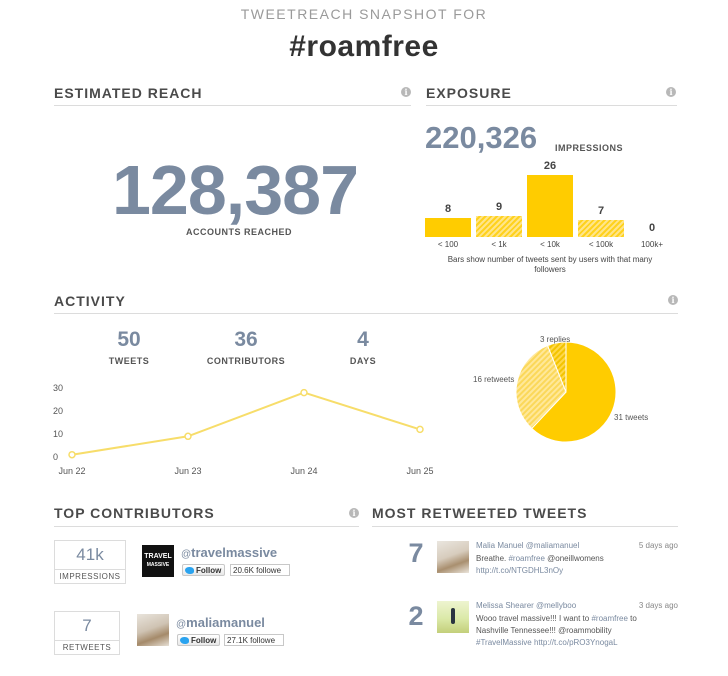 This screenshot has height=676, width=728. What do you see at coordinates (303, 471) in the screenshot?
I see `x-tick-label: Jun 24` at bounding box center [303, 471].